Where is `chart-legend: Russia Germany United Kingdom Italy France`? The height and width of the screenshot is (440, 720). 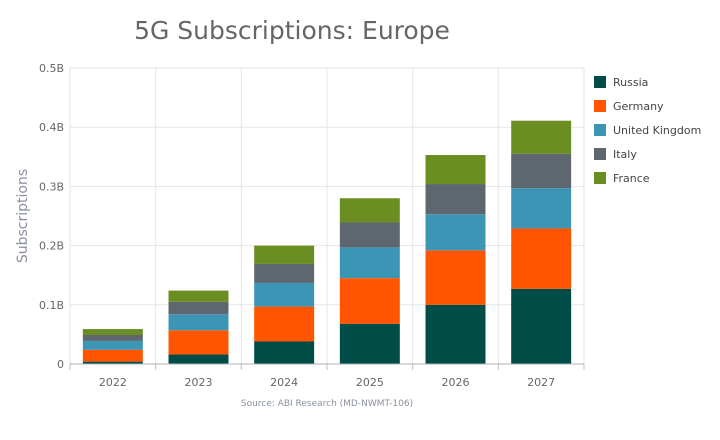 chart-legend: Russia Germany United Kingdom Italy France is located at coordinates (647, 130).